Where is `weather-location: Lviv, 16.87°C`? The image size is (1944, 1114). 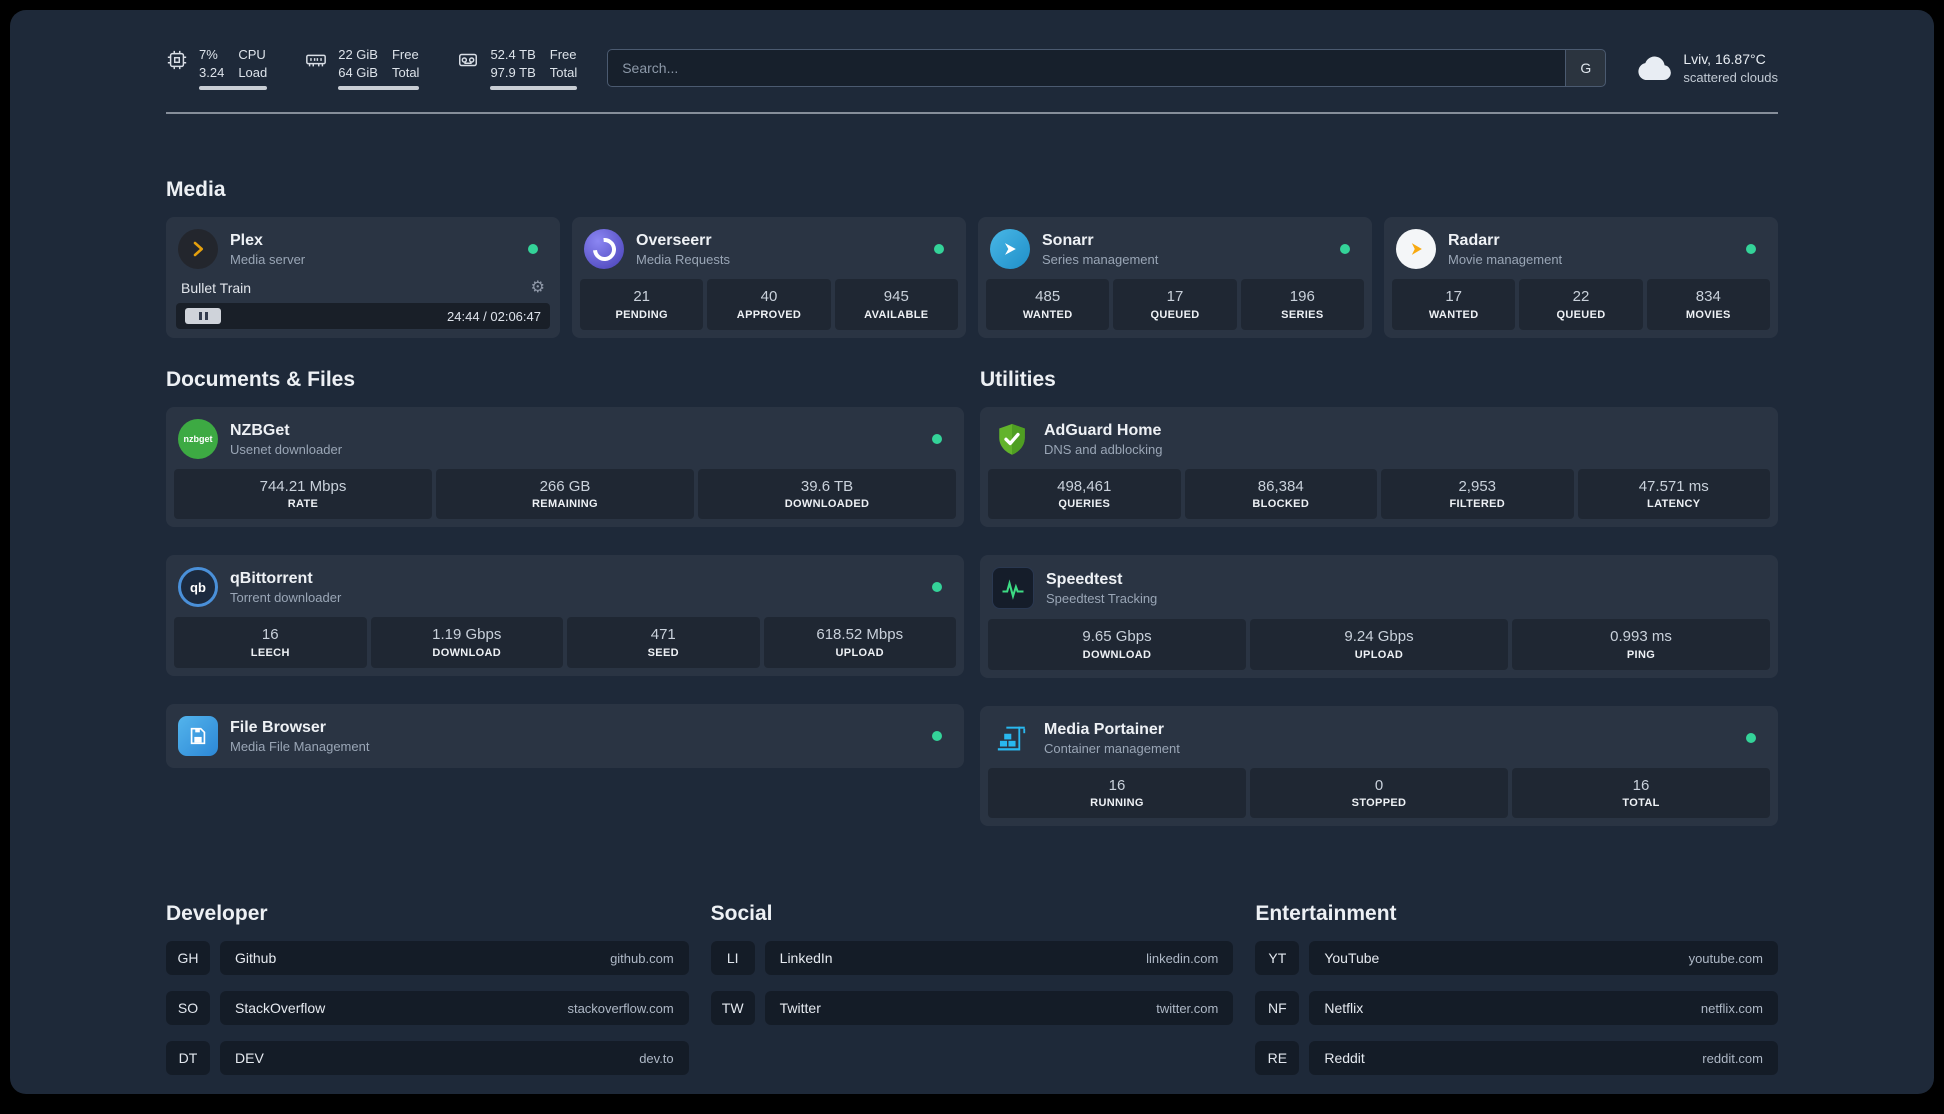 weather-location: Lviv, 16.87°C is located at coordinates (1724, 58).